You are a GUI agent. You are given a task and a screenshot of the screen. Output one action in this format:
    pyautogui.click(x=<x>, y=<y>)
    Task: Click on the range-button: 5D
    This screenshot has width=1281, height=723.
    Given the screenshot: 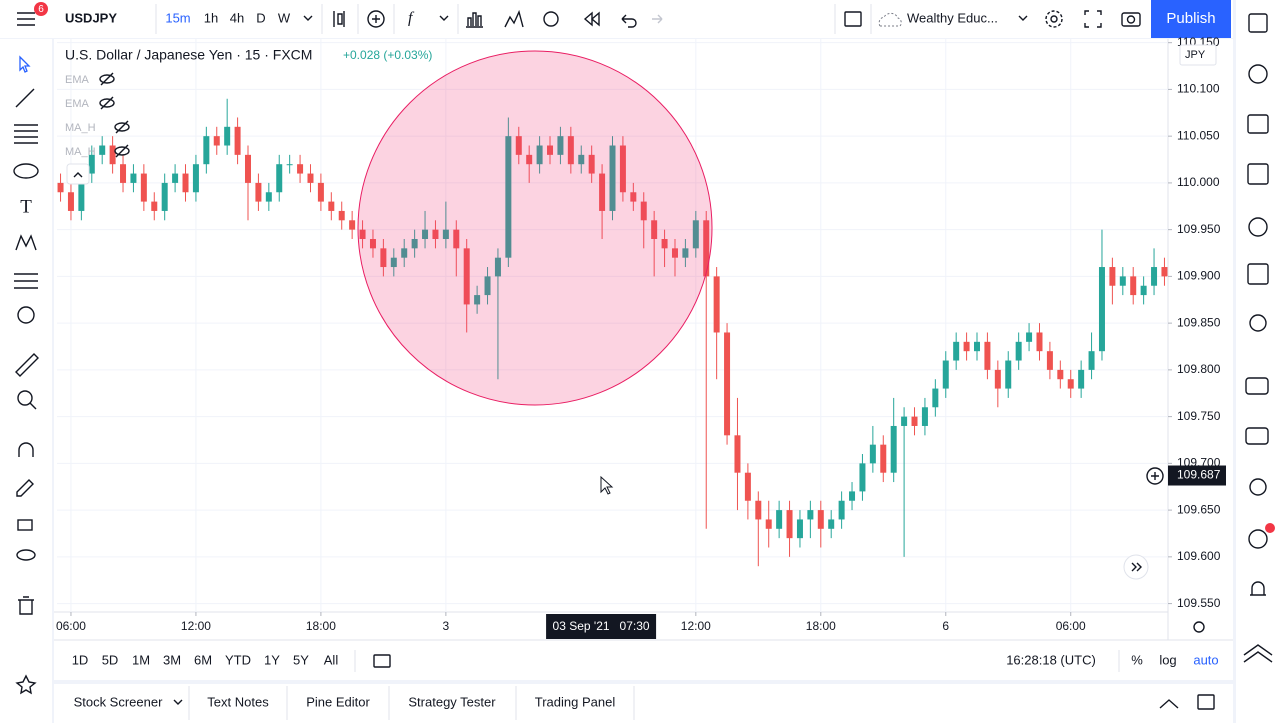 What is the action you would take?
    pyautogui.click(x=110, y=659)
    